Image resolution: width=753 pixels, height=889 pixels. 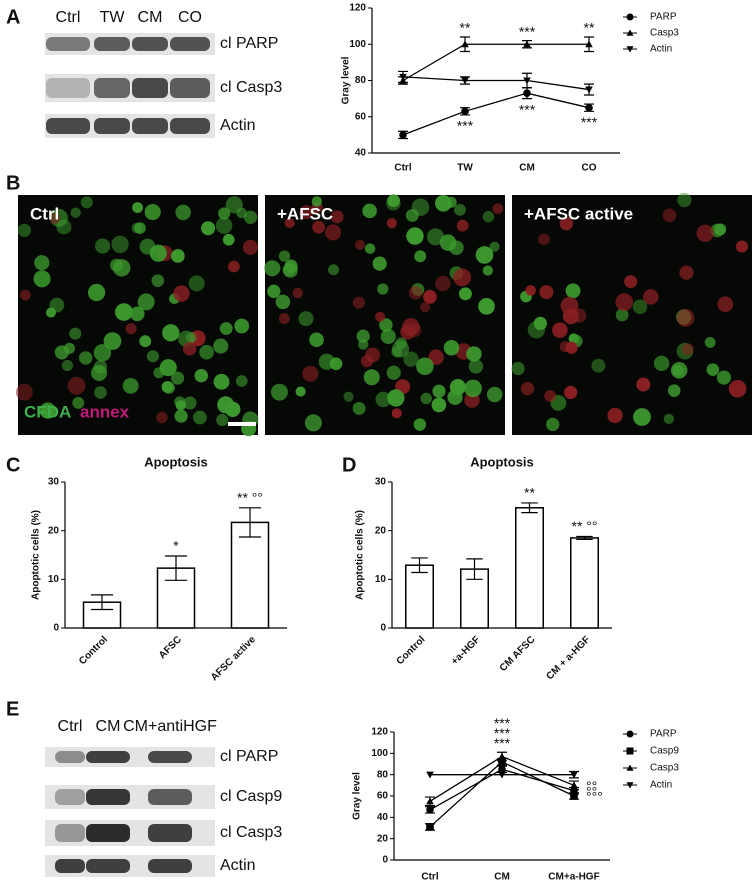 I want to click on y-tick-label: 120, so click(x=357, y=8).